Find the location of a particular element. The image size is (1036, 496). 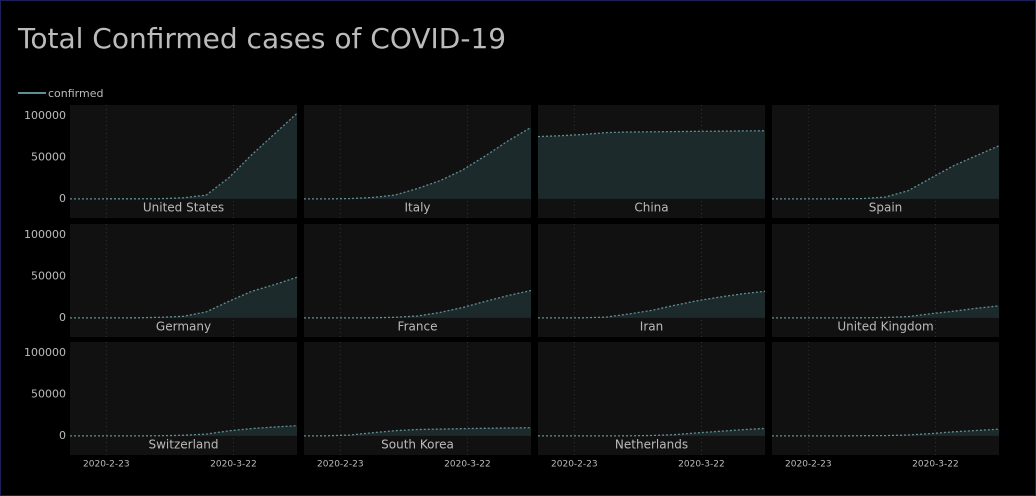

panel-label: United States is located at coordinates (183, 208).